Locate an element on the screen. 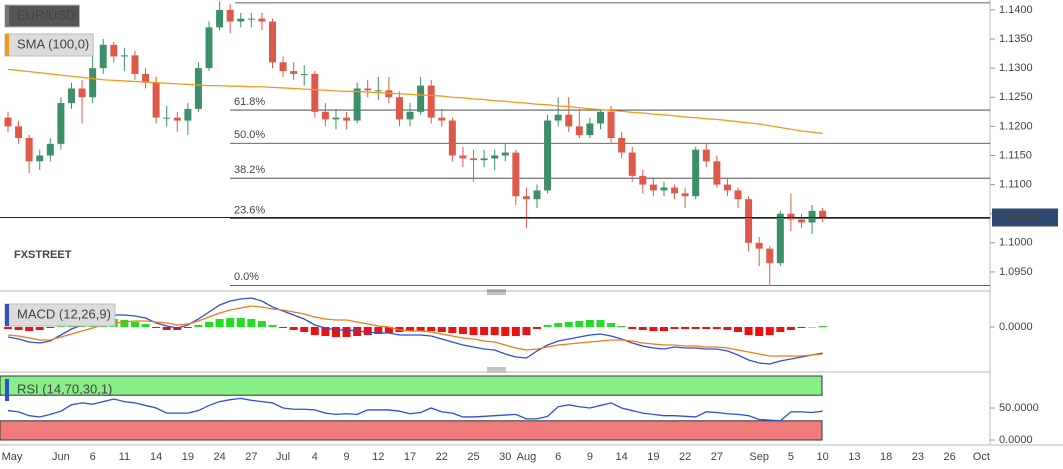 This screenshot has height=469, width=1063. y-tick-label: 1.0950 is located at coordinates (1016, 272).